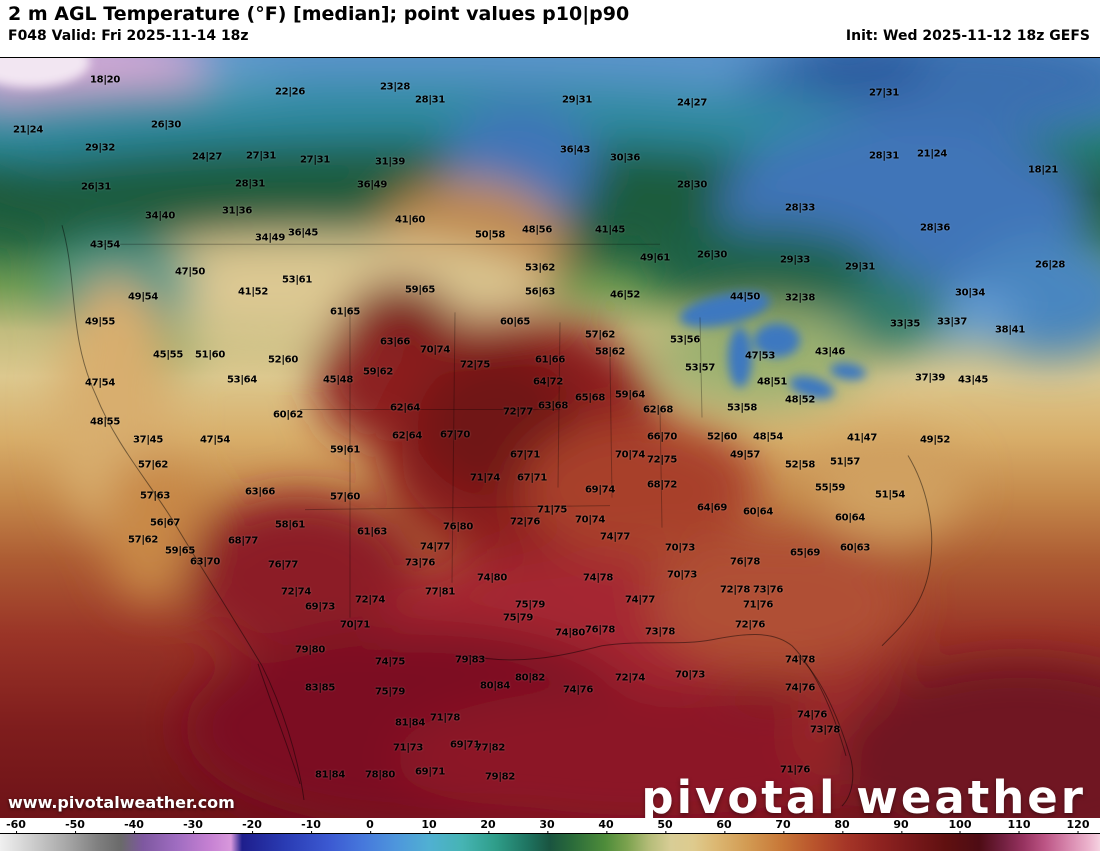 This screenshot has width=1100, height=851. Describe the element at coordinates (901, 826) in the screenshot. I see `colorbar-tick-label: 90` at that location.